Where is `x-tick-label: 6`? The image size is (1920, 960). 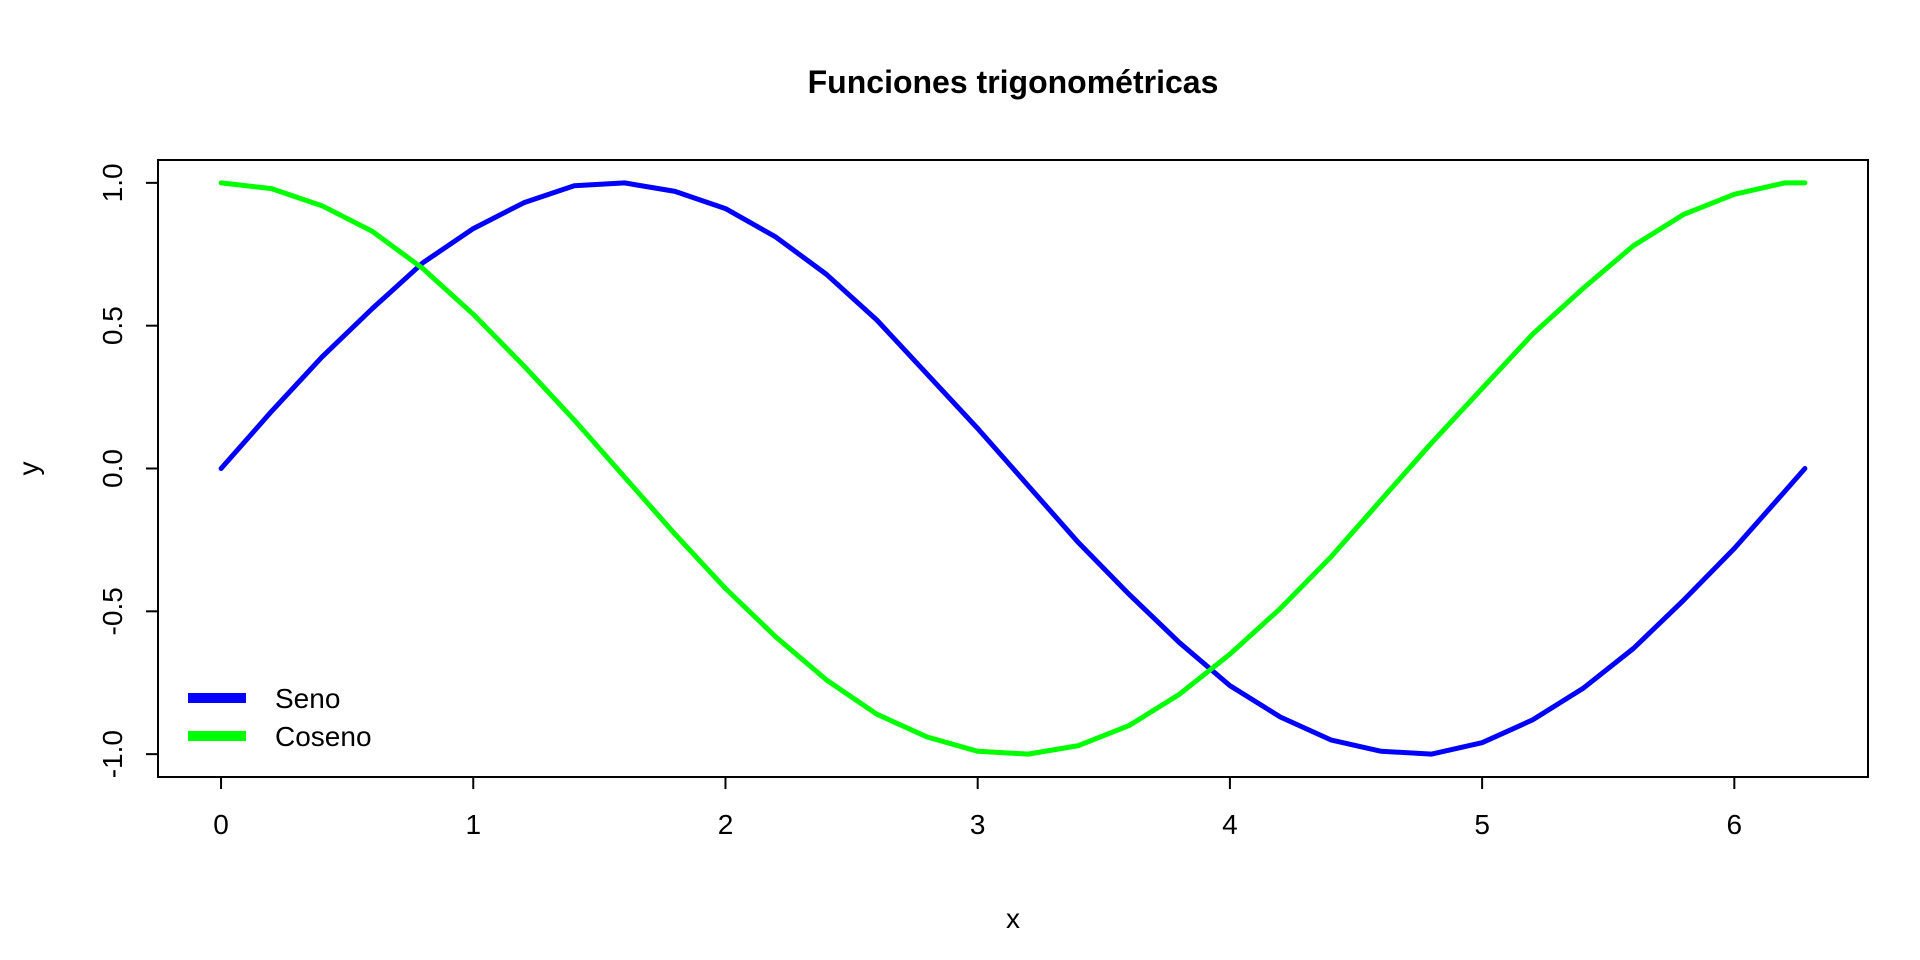
x-tick-label: 6 is located at coordinates (1735, 824).